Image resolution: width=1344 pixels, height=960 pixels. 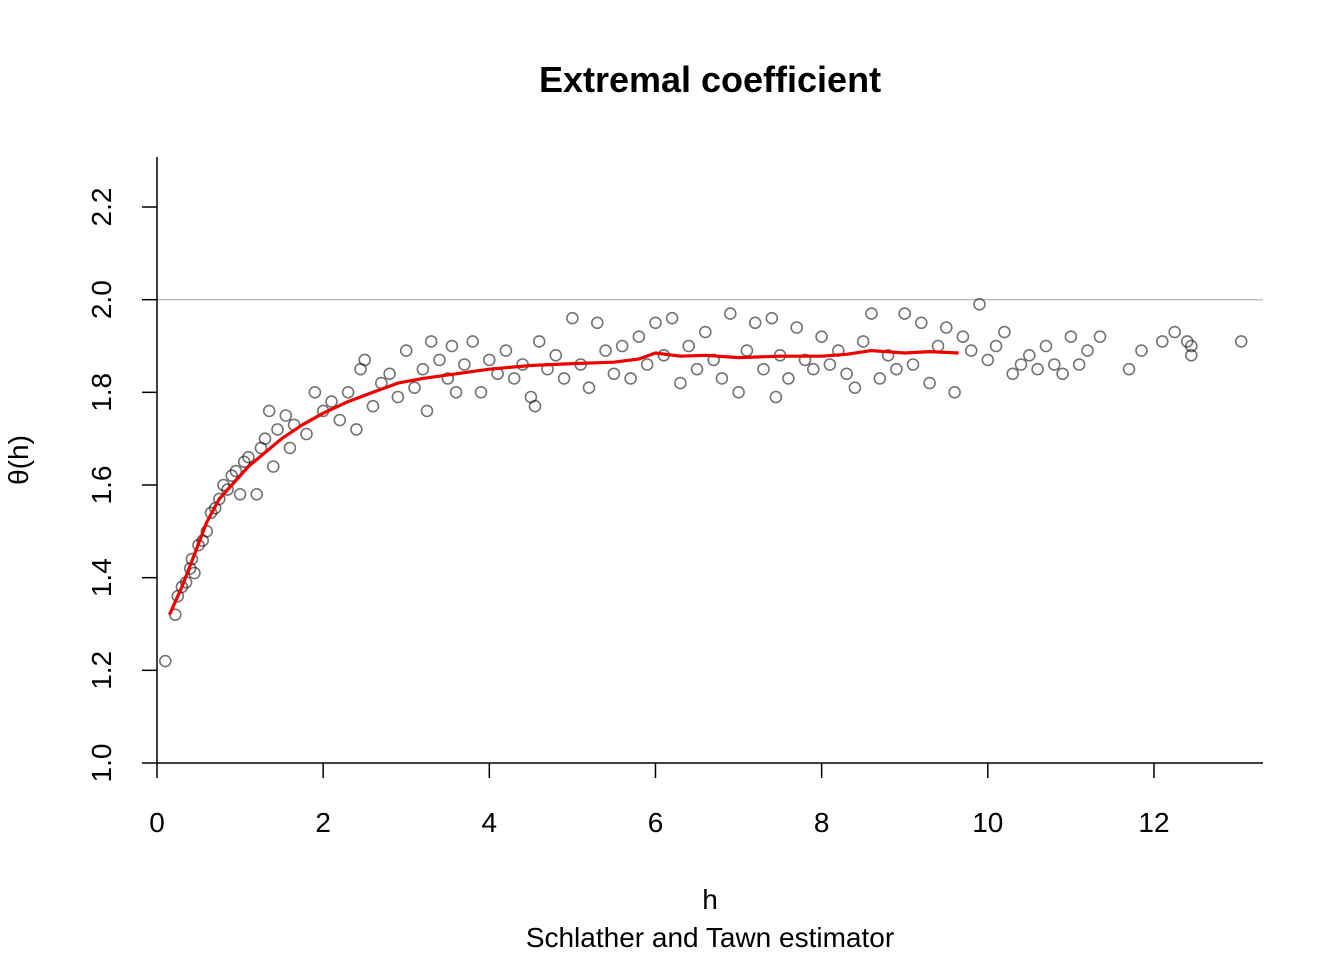 I want to click on x-axis: 0 2 4 6 8 10 12, so click(x=706, y=800).